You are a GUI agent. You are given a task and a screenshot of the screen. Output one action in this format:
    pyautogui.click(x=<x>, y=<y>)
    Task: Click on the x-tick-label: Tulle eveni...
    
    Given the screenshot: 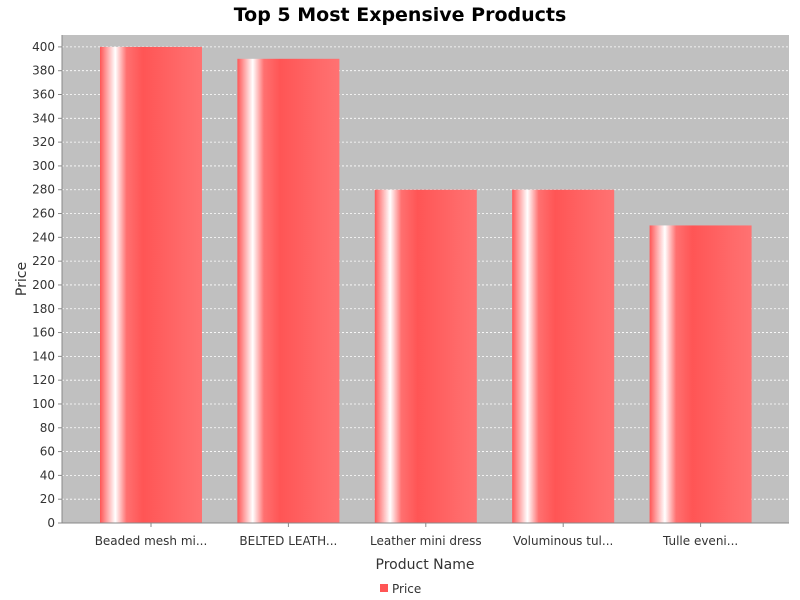 What is the action you would take?
    pyautogui.click(x=700, y=541)
    